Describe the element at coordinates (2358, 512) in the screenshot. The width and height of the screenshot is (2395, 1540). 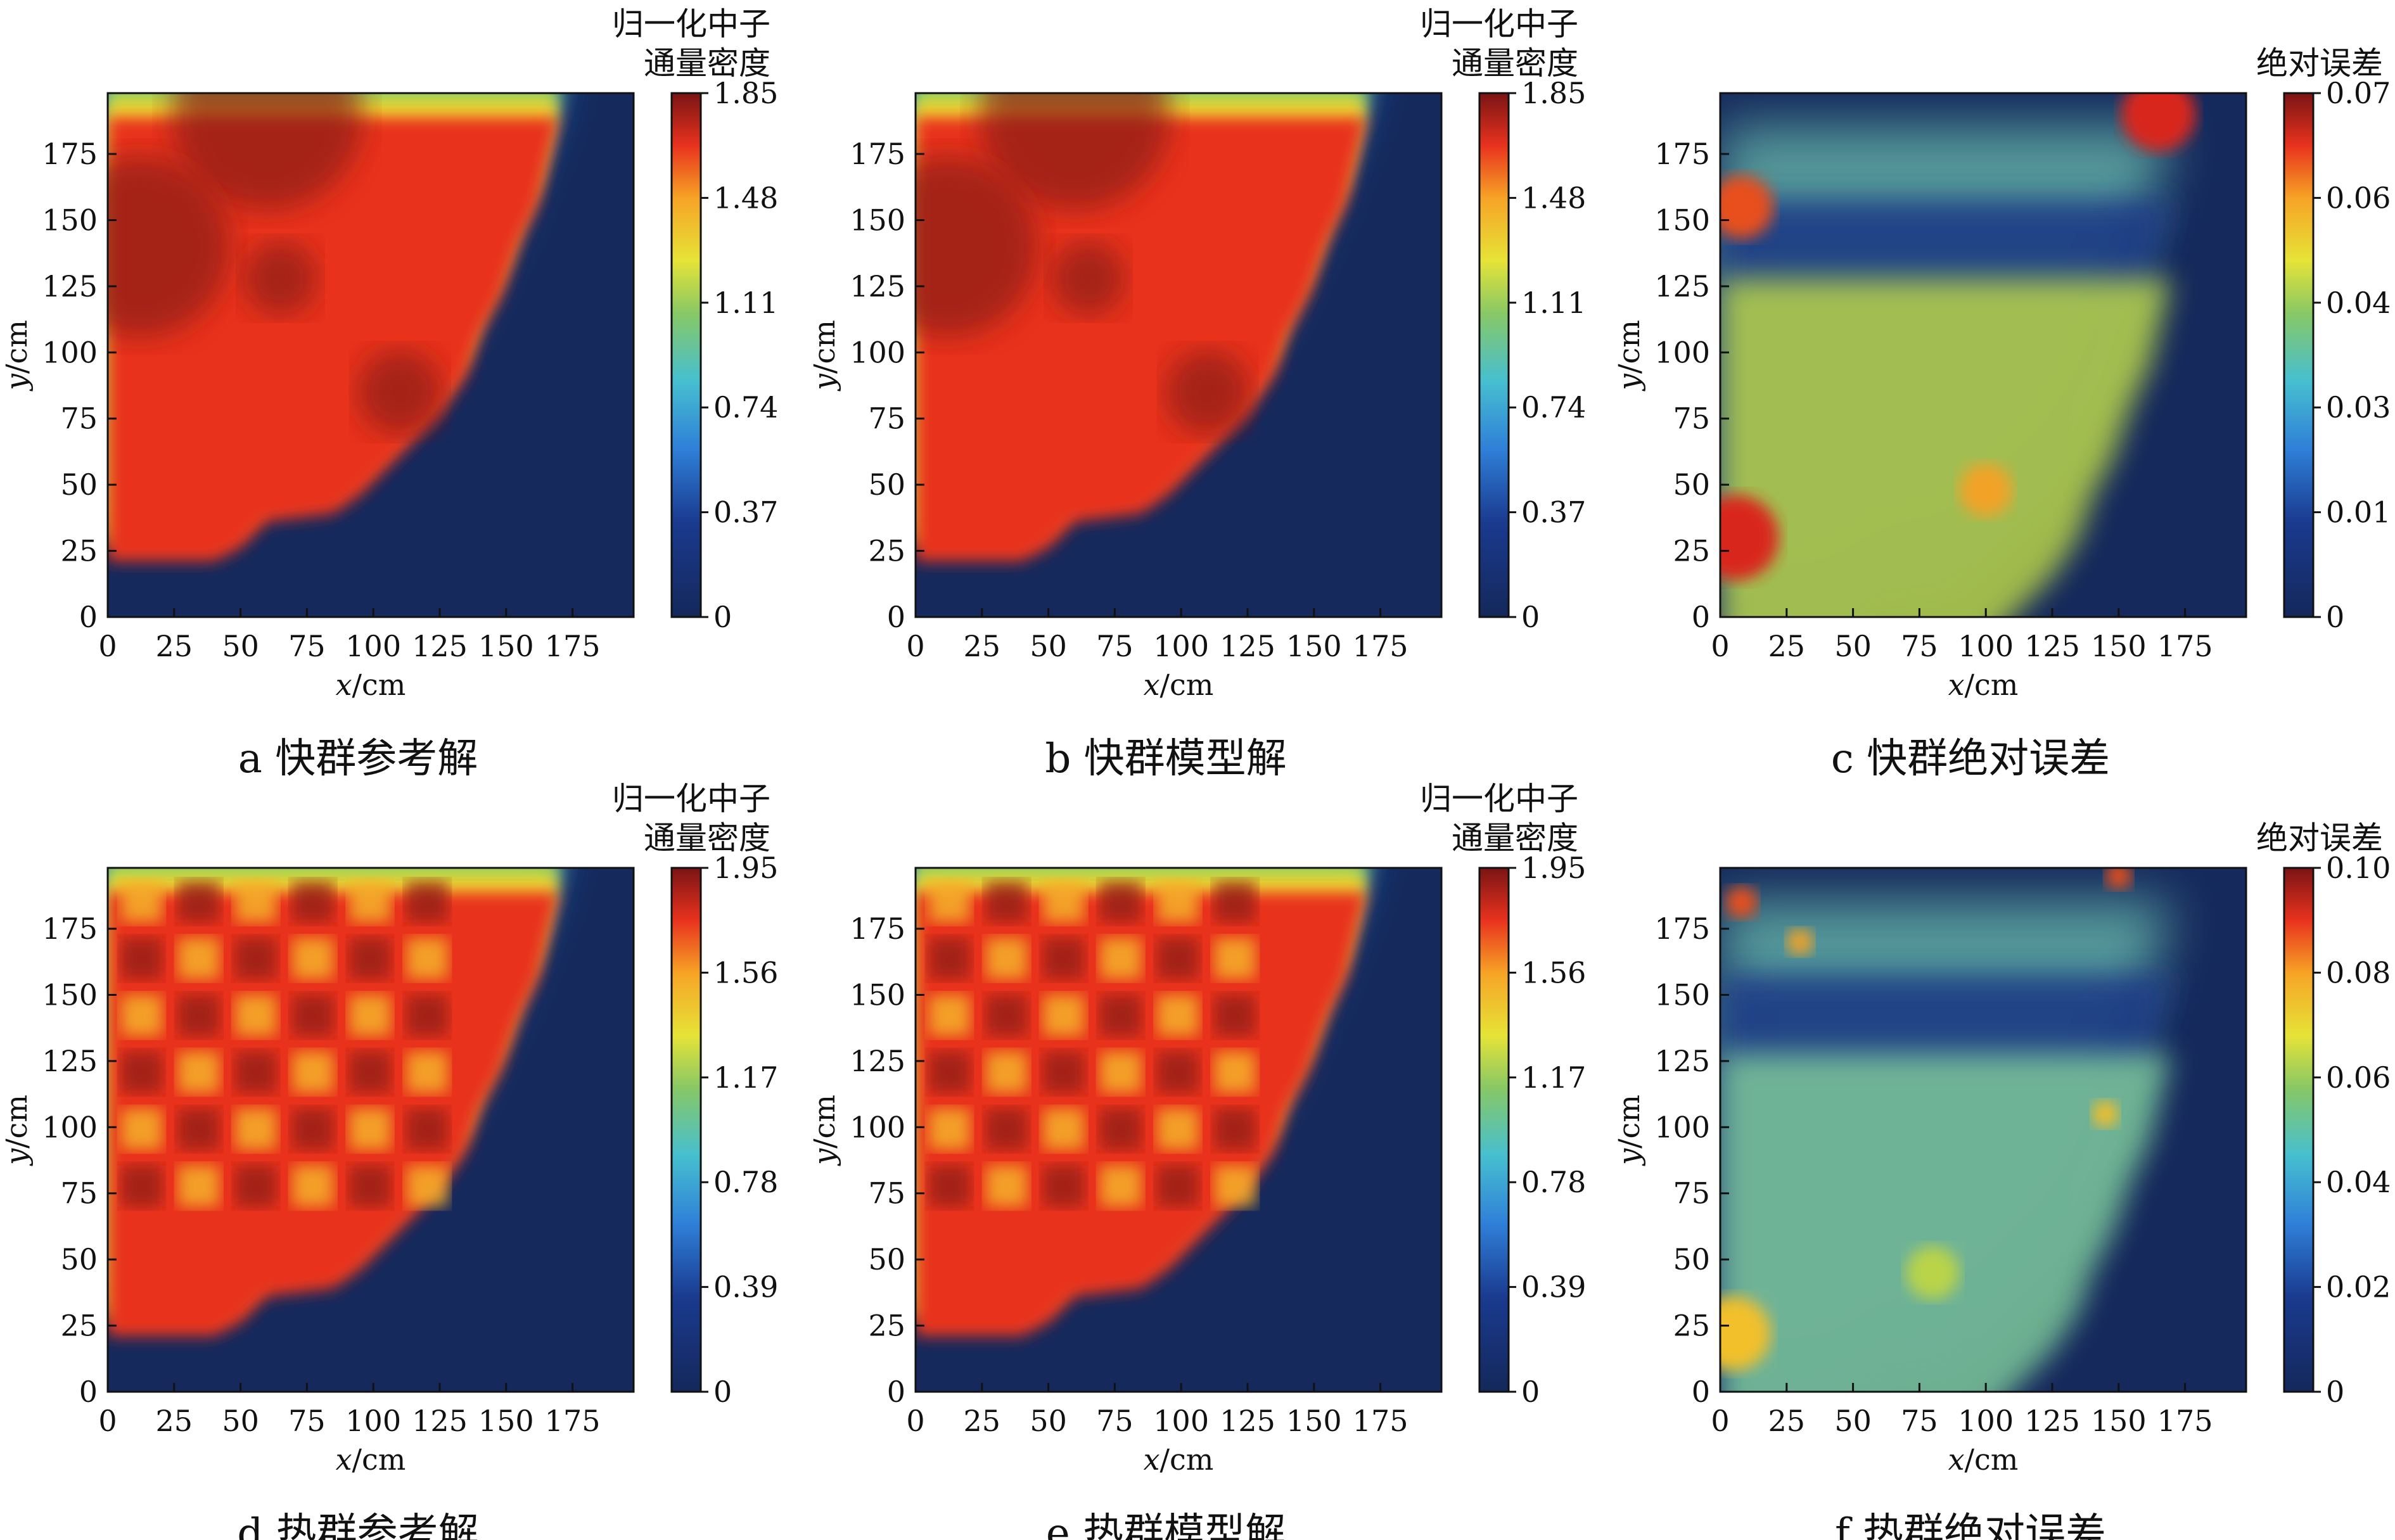
I see `colorbar-tick-label: 0.01` at that location.